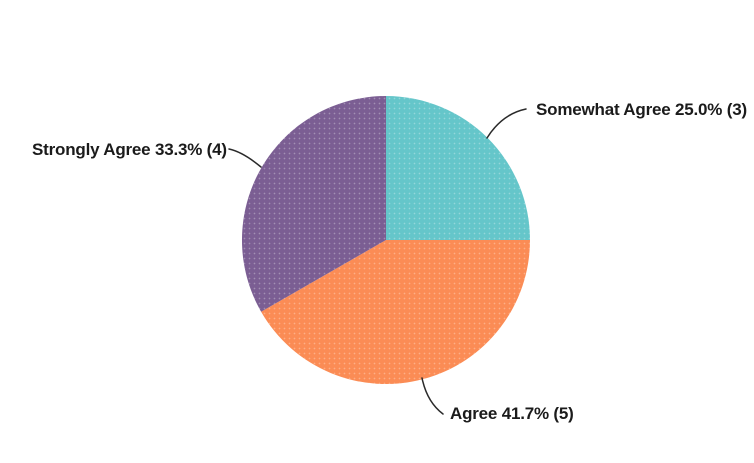  I want to click on pie-slice-agree, so click(395, 312).